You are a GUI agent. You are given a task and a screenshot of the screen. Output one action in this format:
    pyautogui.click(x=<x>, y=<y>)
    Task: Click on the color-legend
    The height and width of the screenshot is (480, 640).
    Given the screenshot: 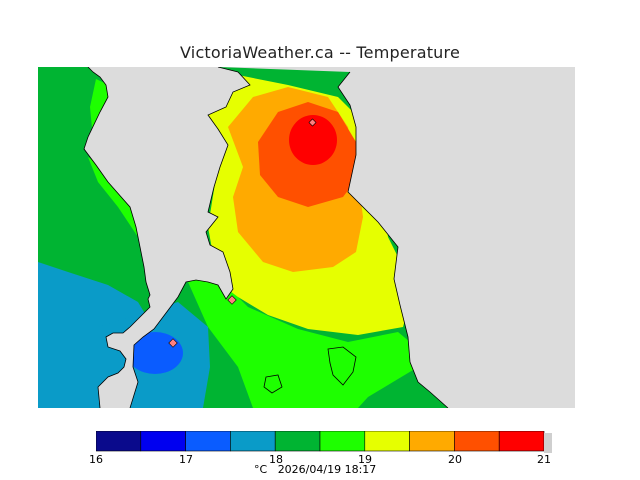 What is the action you would take?
    pyautogui.click(x=324, y=442)
    